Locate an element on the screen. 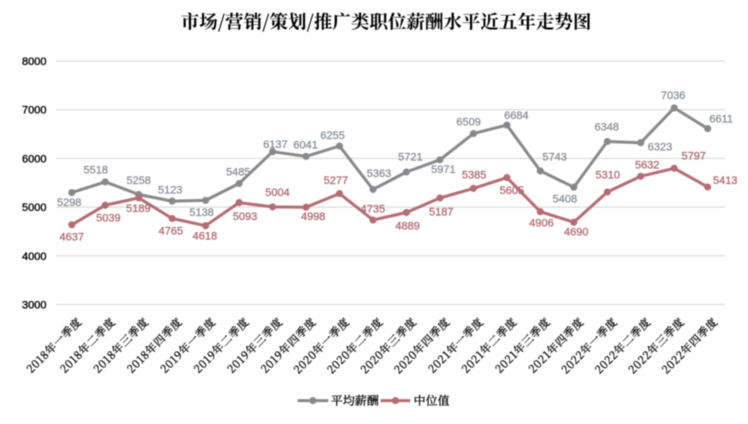  svg-text: 5000 is located at coordinates (34, 208).